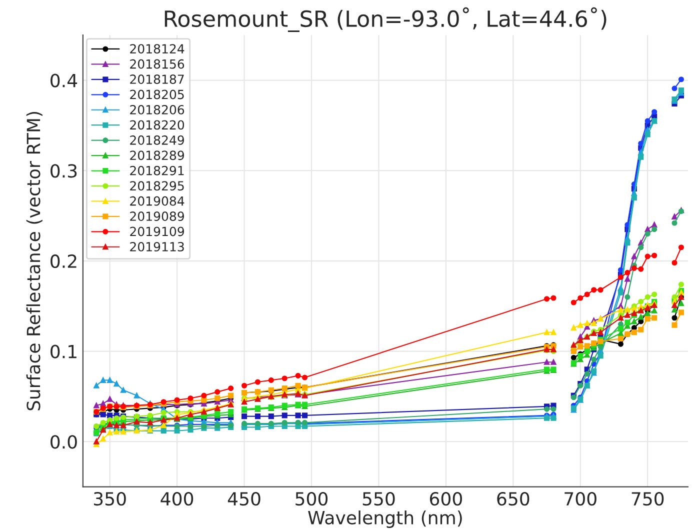 The image size is (697, 532). What do you see at coordinates (64, 81) in the screenshot?
I see `y-tick-label: 0.4` at bounding box center [64, 81].